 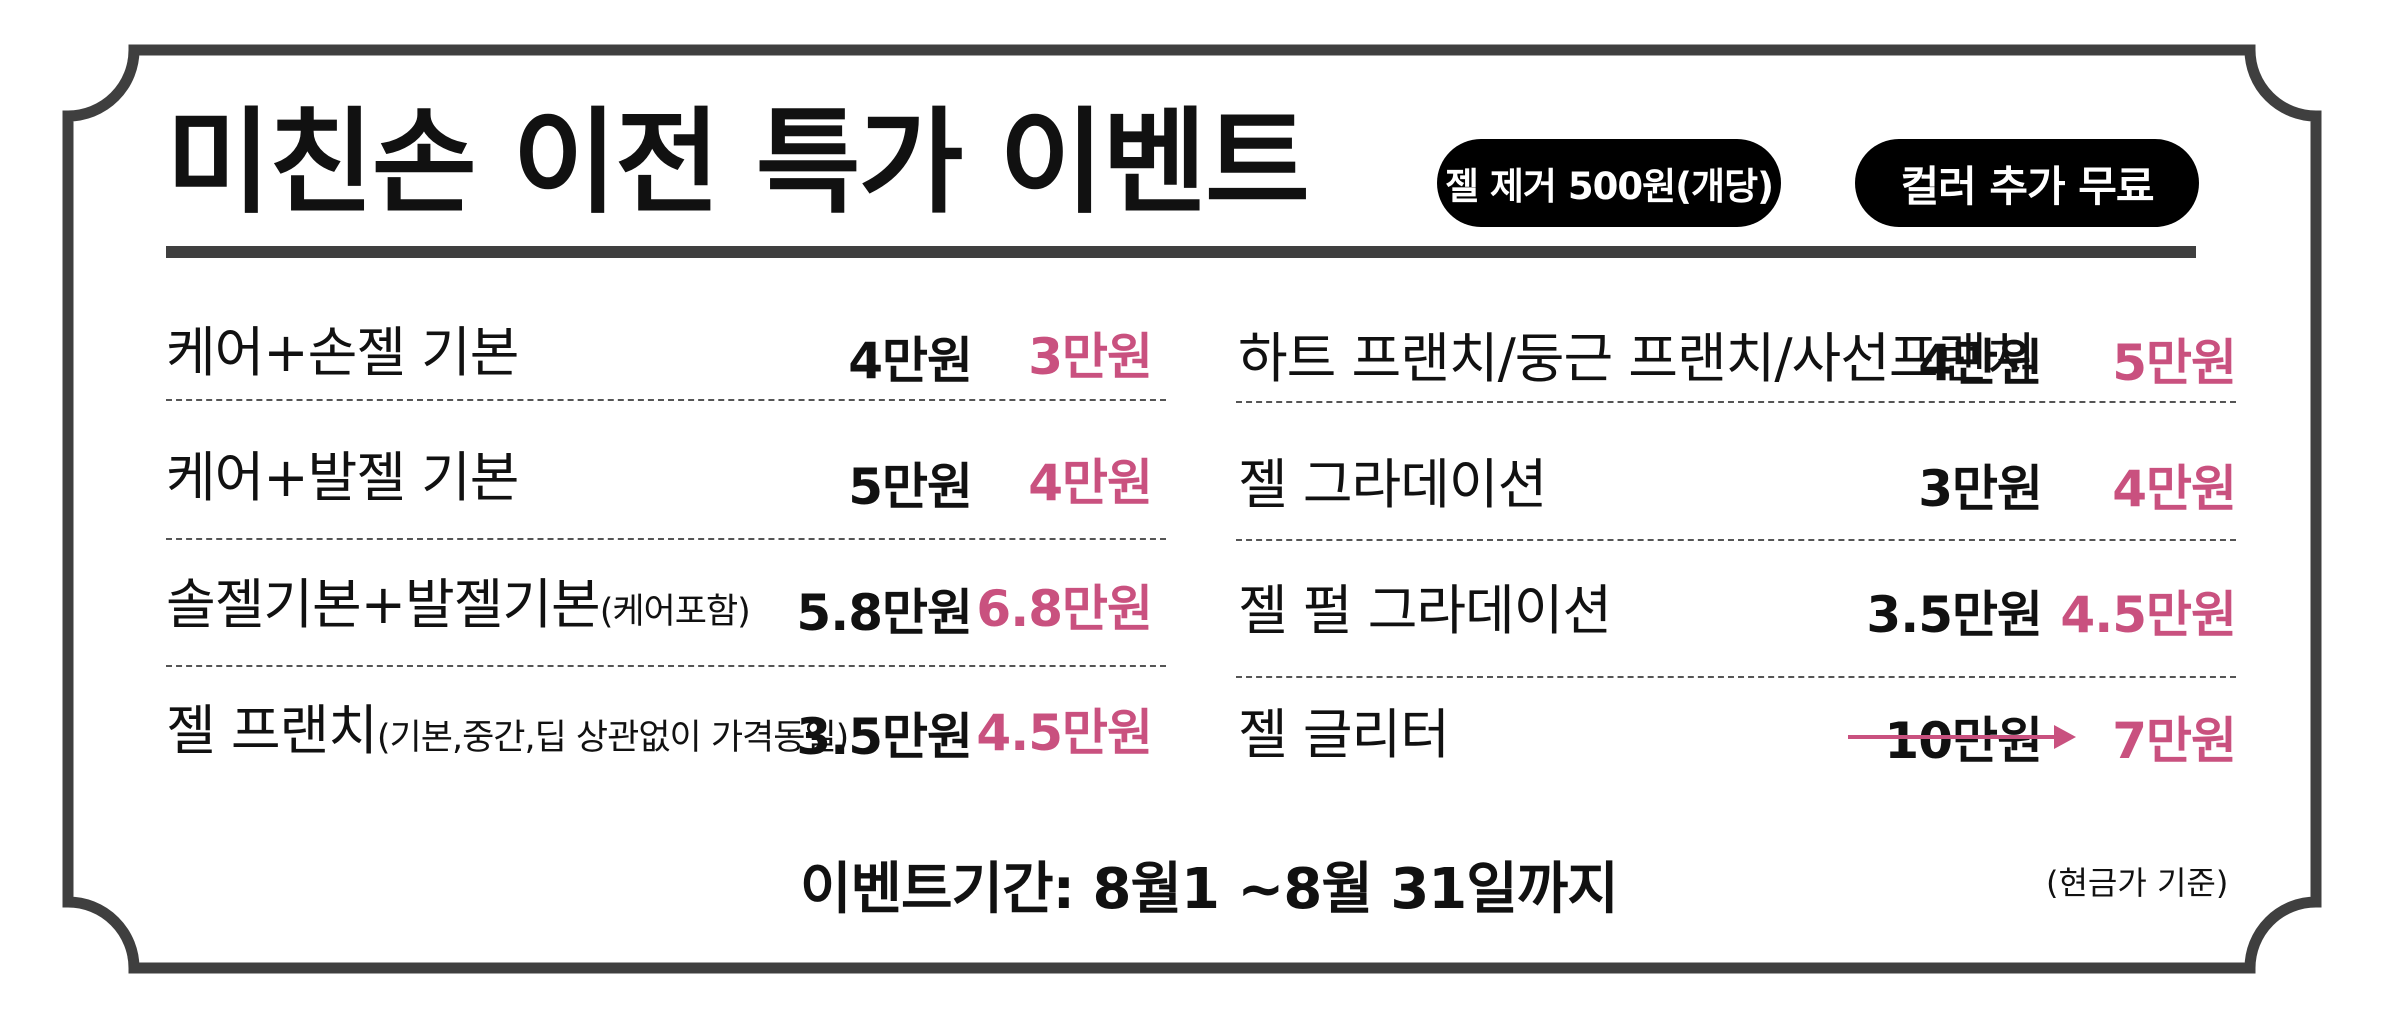 What do you see at coordinates (1209, 889) in the screenshot?
I see `event-period: 이벤트기간: 8월1 ~8월 31일까지` at bounding box center [1209, 889].